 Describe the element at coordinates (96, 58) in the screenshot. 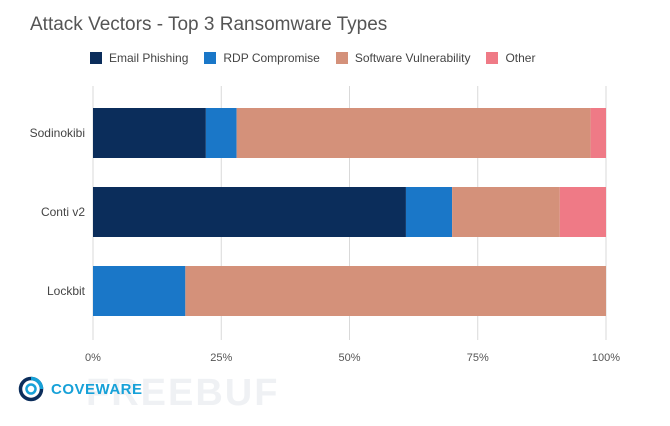

I see `legend-swatch-email-phishing` at that location.